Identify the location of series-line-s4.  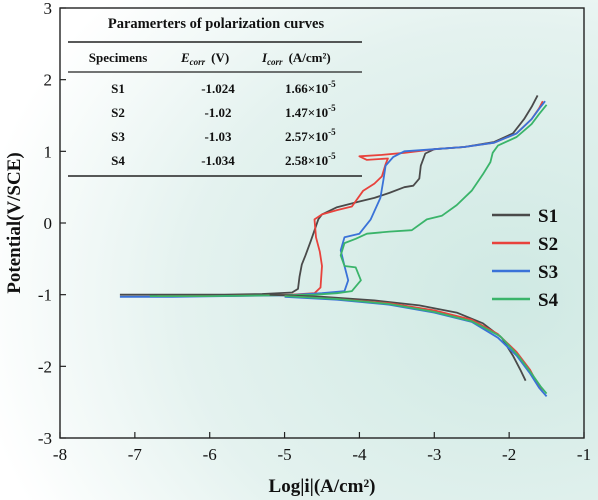
(416, 345).